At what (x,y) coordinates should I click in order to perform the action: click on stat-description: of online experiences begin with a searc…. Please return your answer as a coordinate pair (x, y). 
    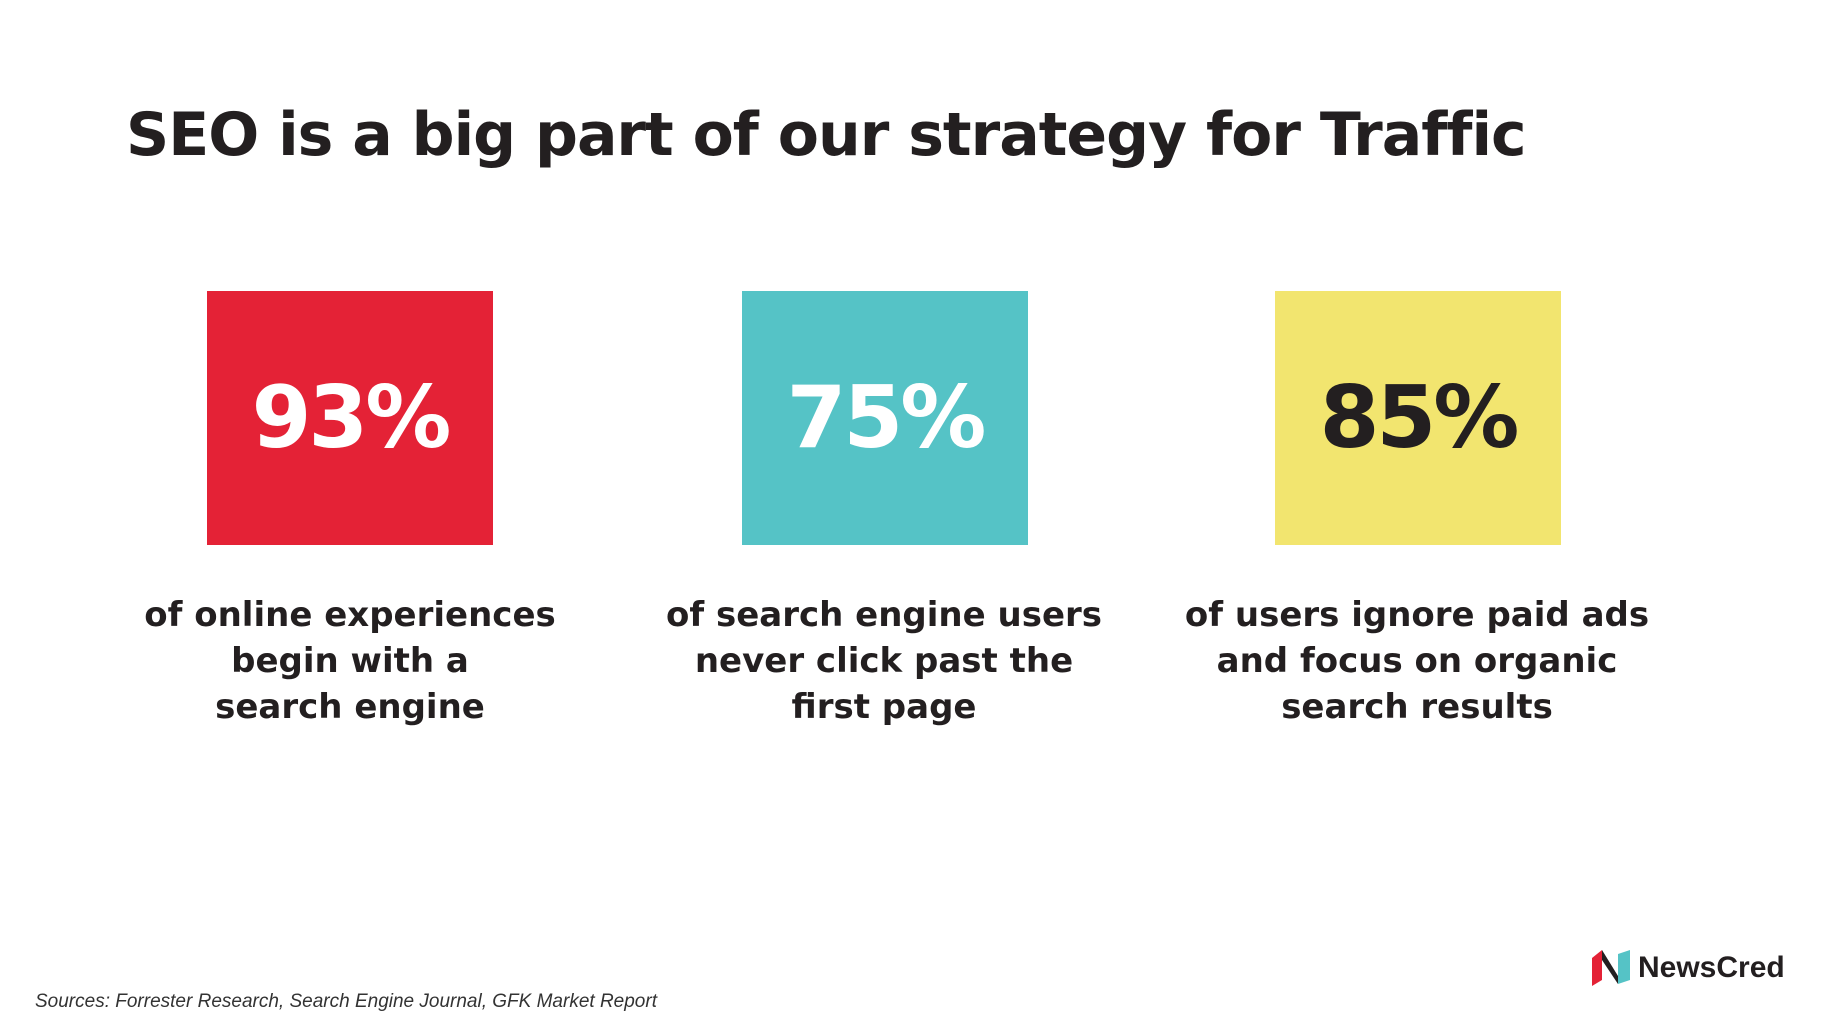
    Looking at the image, I should click on (350, 661).